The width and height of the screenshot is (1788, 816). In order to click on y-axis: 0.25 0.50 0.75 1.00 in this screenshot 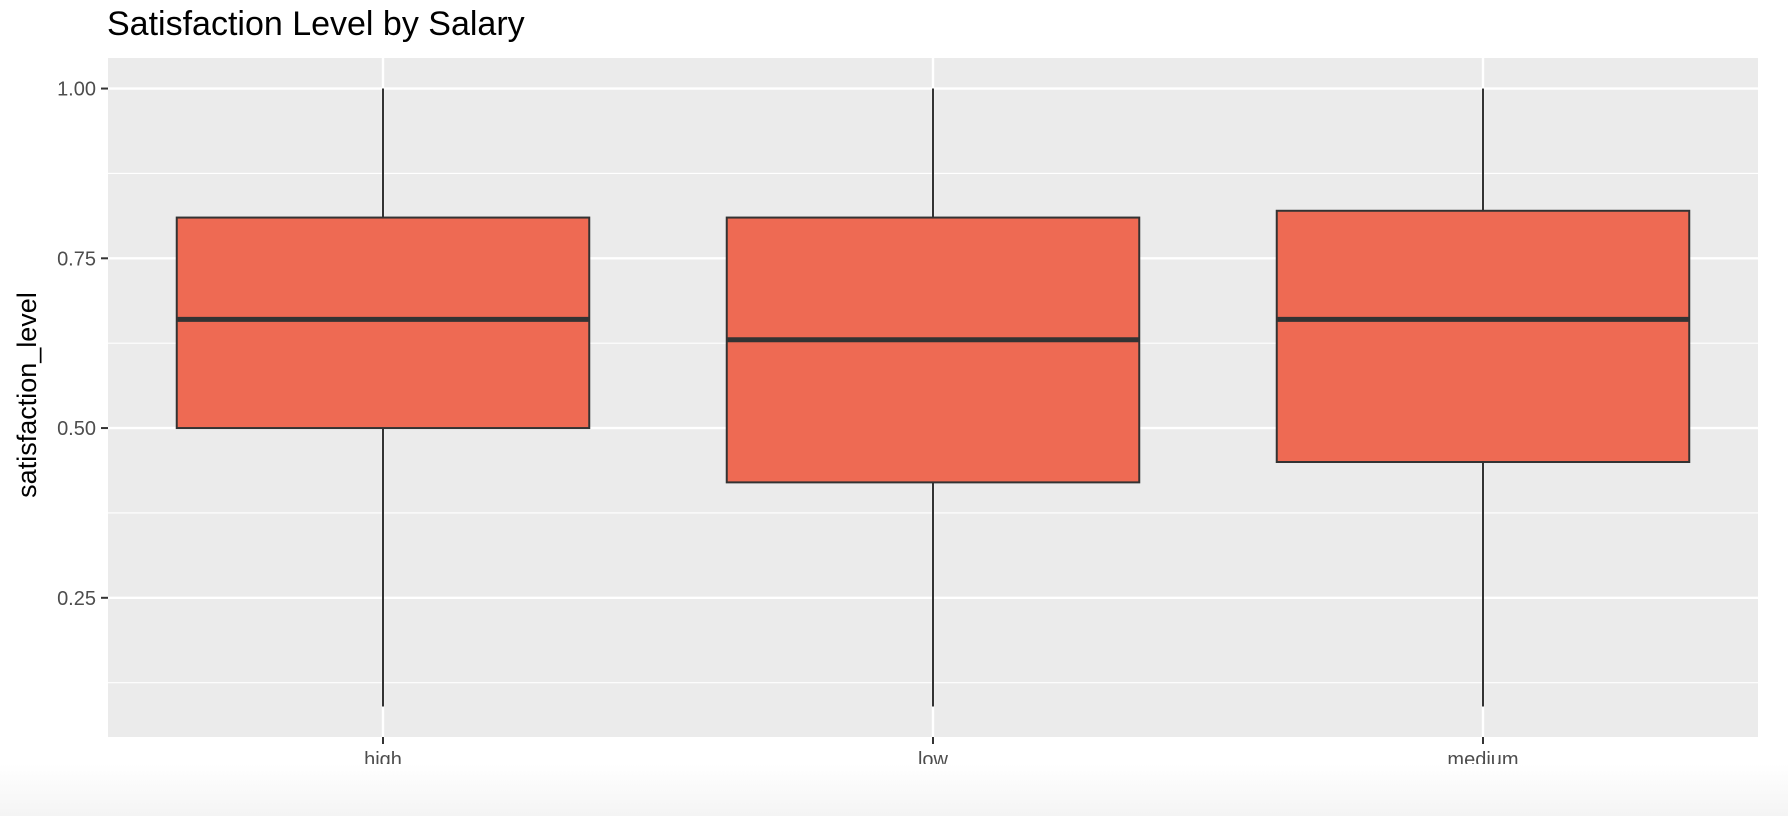, I will do `click(82, 344)`.